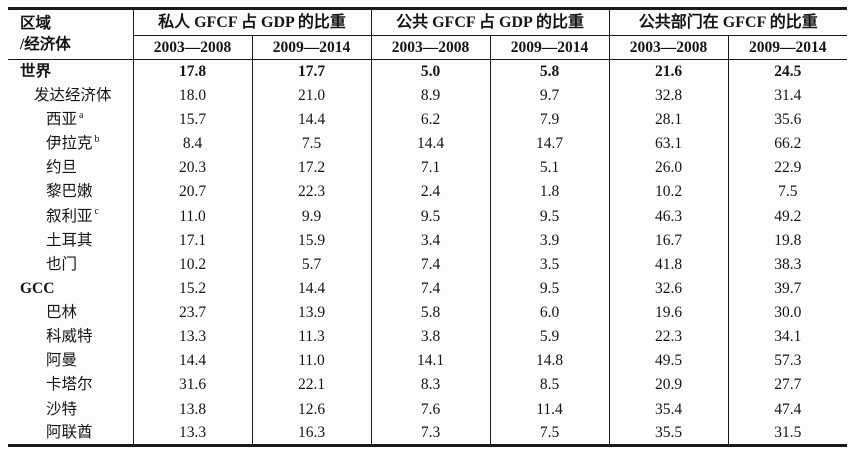 Image resolution: width=854 pixels, height=456 pixels. I want to click on data-cell: 49.2, so click(787, 216).